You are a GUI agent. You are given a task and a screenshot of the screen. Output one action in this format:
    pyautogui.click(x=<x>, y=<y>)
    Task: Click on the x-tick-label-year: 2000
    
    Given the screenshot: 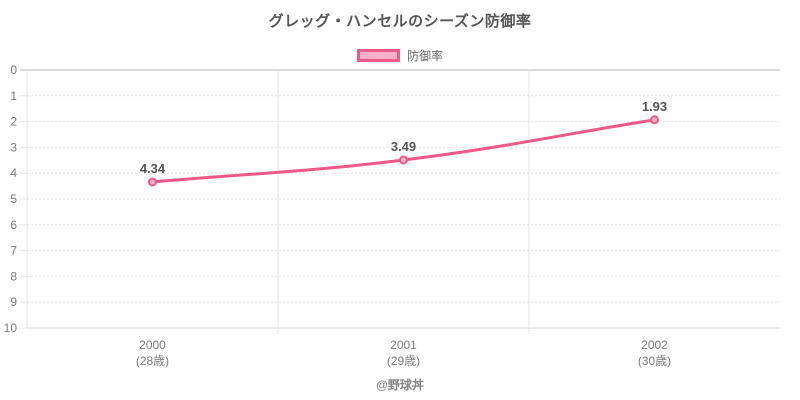 What is the action you would take?
    pyautogui.click(x=152, y=345)
    